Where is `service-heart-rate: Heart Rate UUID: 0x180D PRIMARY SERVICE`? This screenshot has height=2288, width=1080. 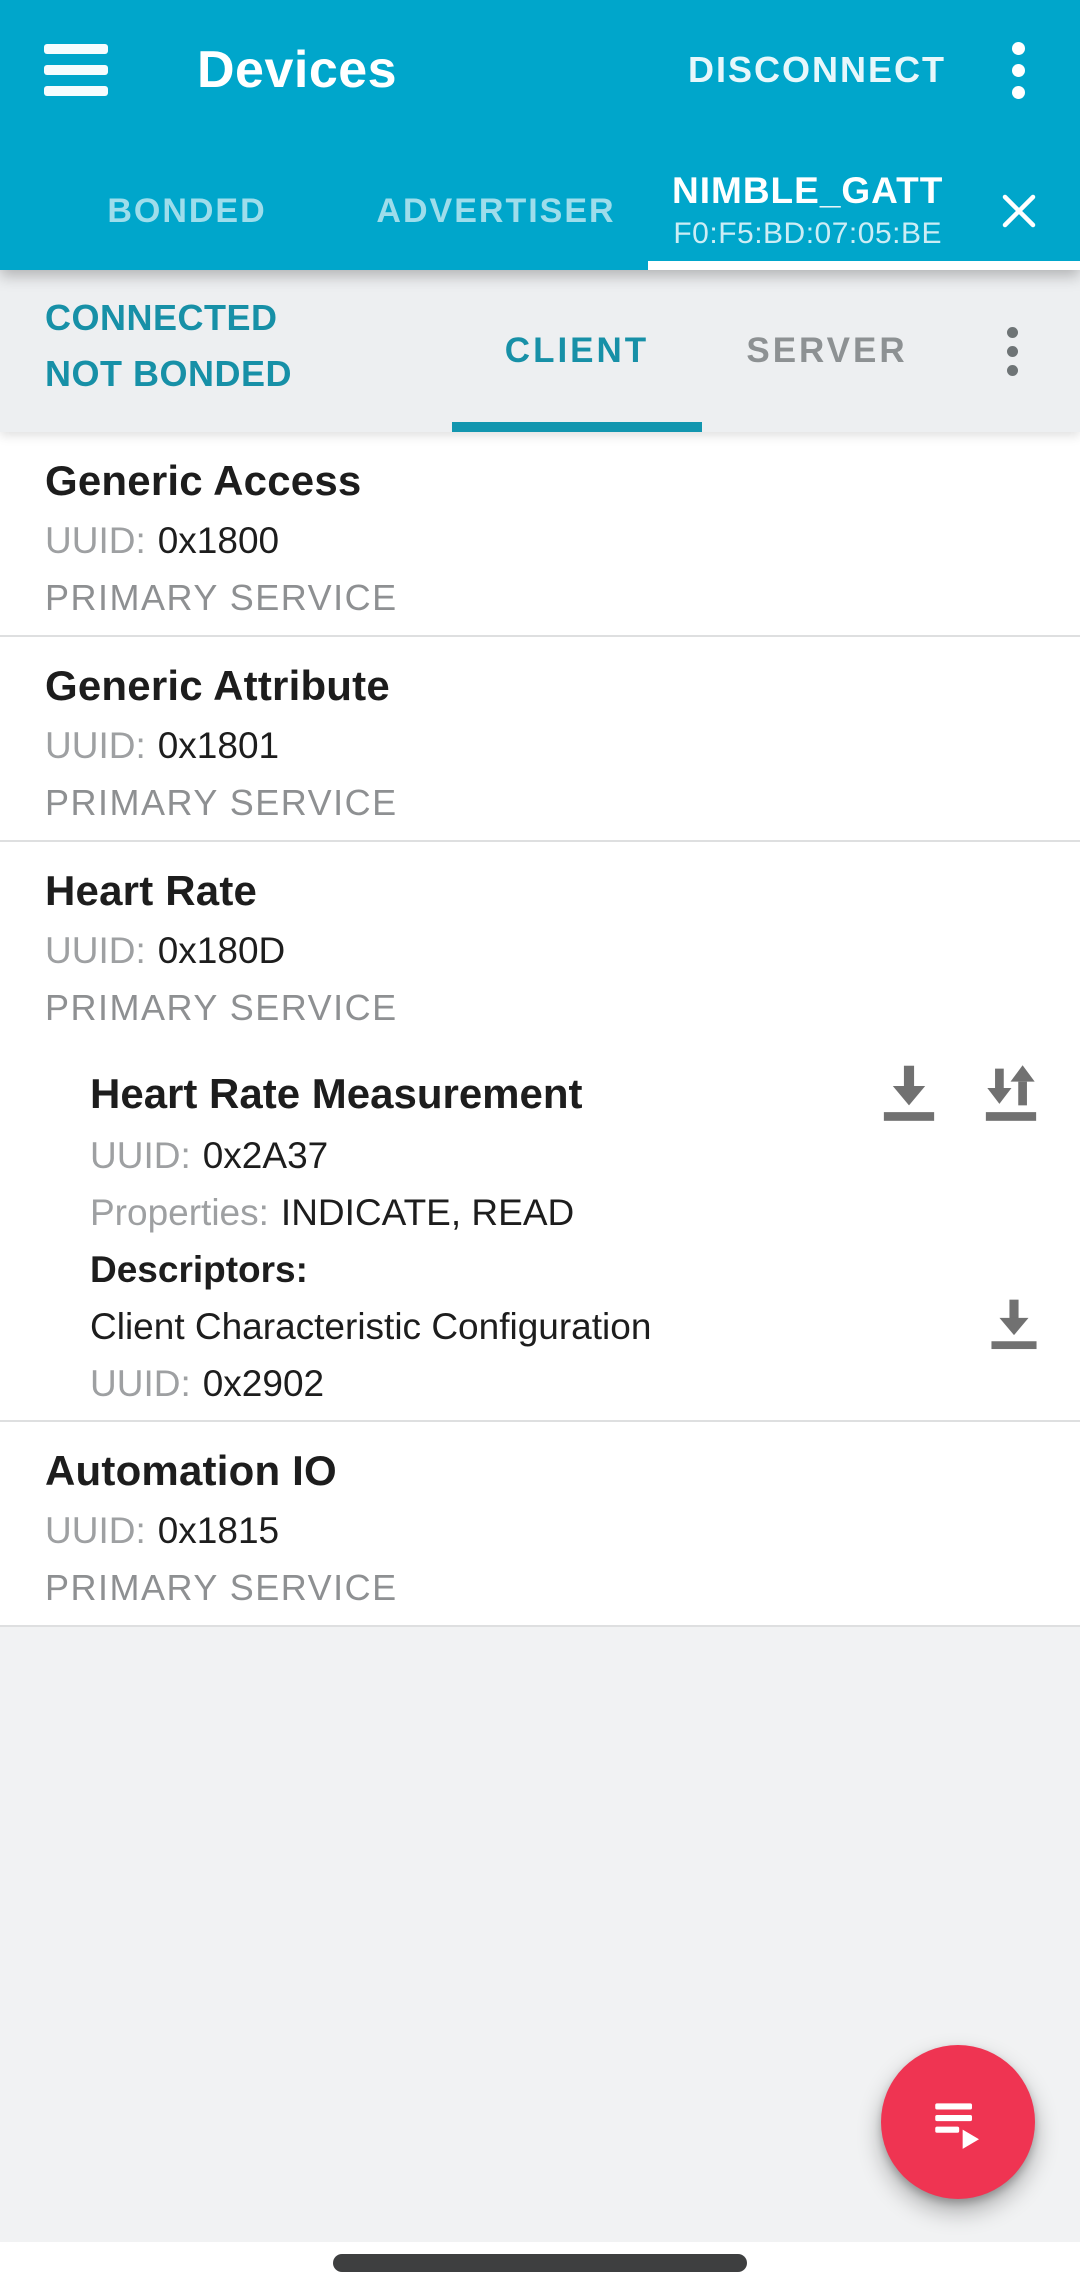 service-heart-rate: Heart Rate UUID: 0x180D PRIMARY SERVICE is located at coordinates (540, 944).